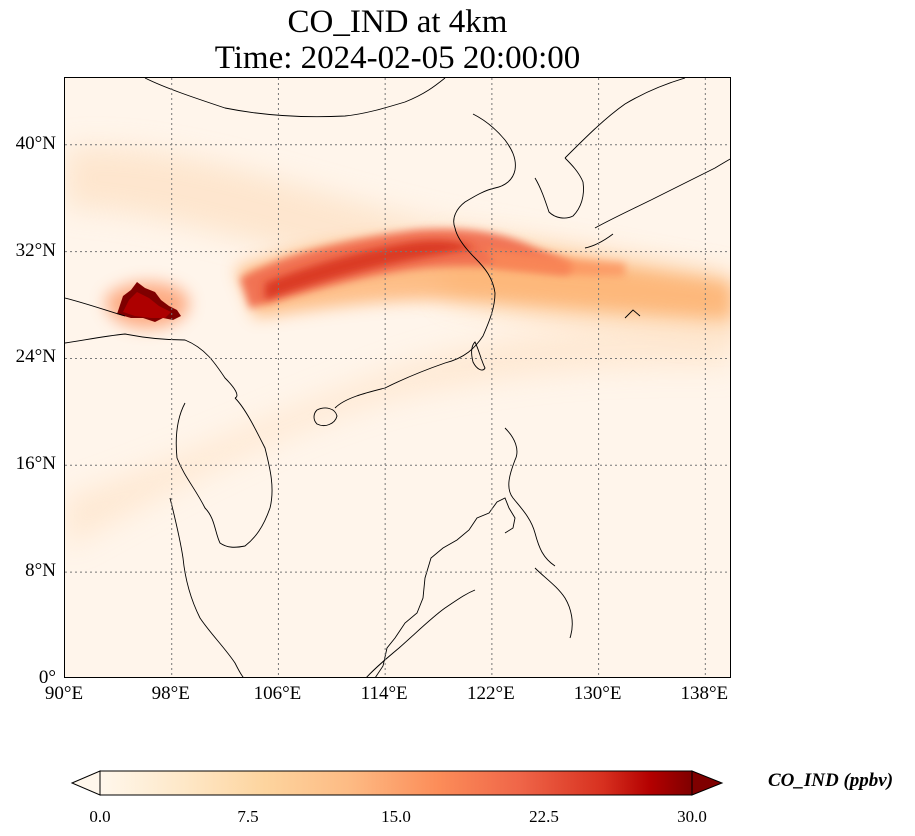 Image resolution: width=915 pixels, height=836 pixels. I want to click on lat-tick-label: 8°N, so click(40, 571).